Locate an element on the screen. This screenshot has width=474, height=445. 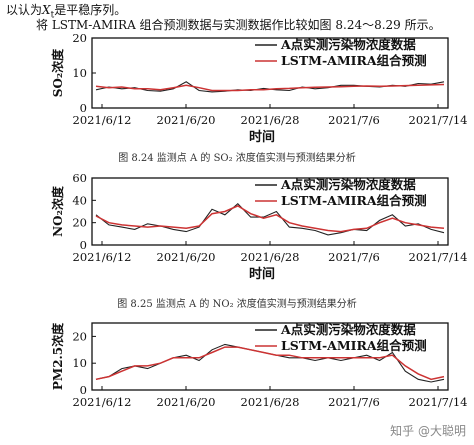
watermark: 知乎 @大聪明 is located at coordinates (428, 431).